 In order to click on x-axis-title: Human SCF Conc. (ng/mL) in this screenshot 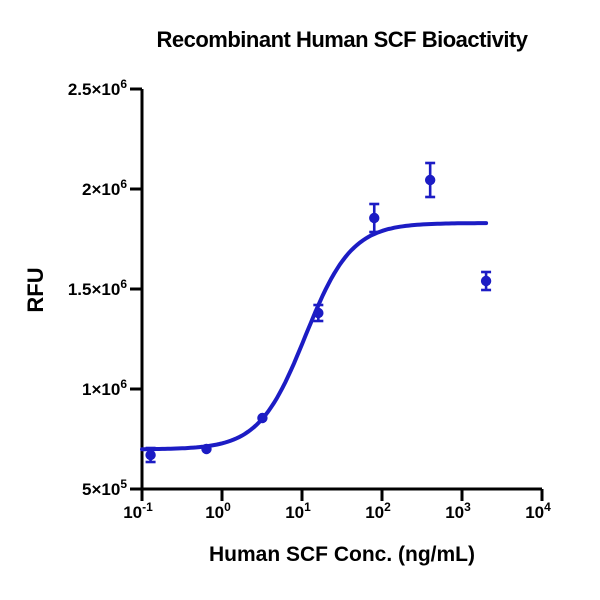, I will do `click(342, 554)`.